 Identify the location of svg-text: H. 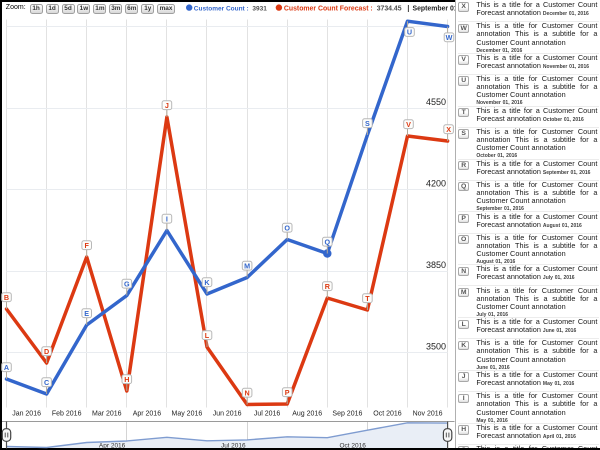
(126, 379).